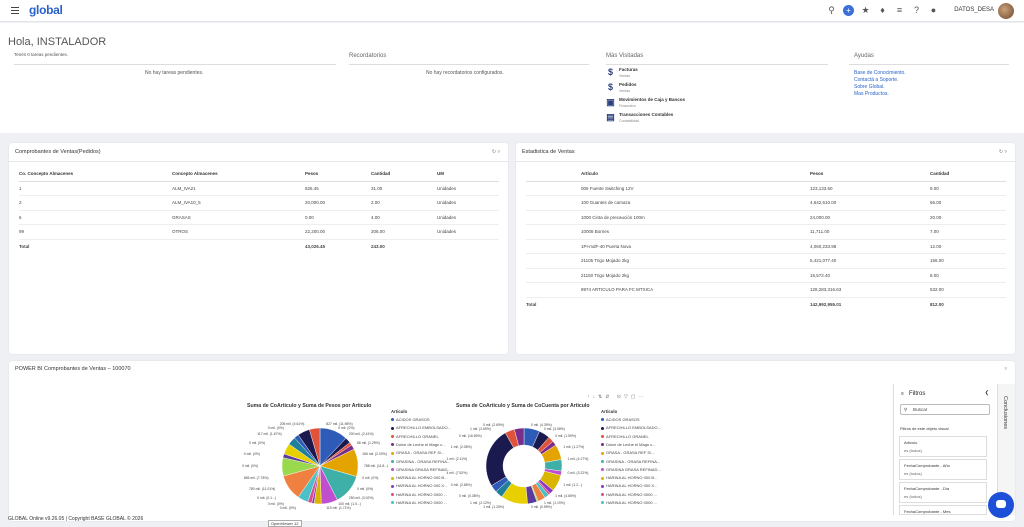  What do you see at coordinates (58, 152) in the screenshot?
I see `card-title: Comprobantes de Ventas(Pedidos)` at bounding box center [58, 152].